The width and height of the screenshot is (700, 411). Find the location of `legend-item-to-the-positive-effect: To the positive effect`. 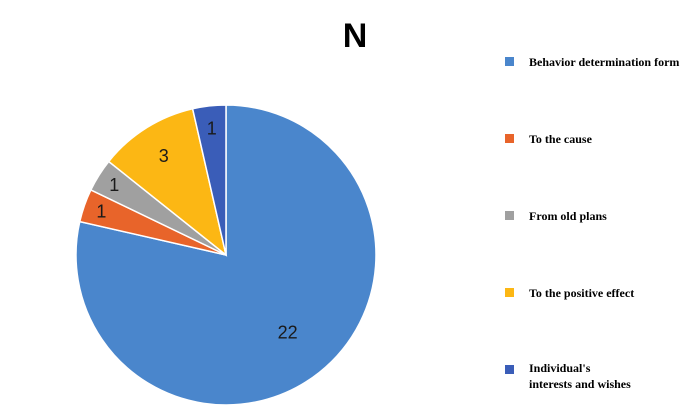

legend-item-to-the-positive-effect: To the positive effect is located at coordinates (569, 293).